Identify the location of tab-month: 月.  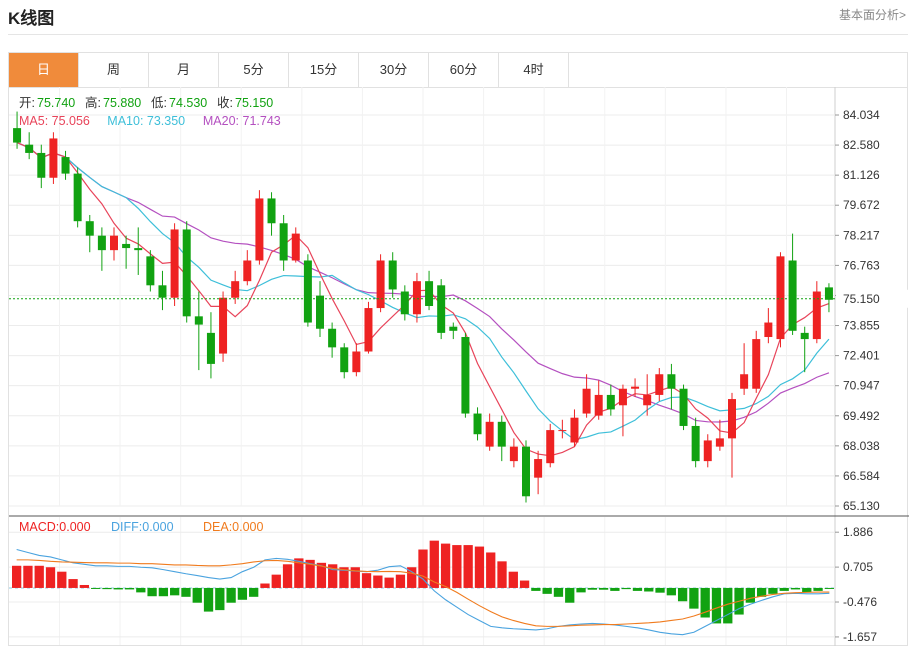
(184, 70).